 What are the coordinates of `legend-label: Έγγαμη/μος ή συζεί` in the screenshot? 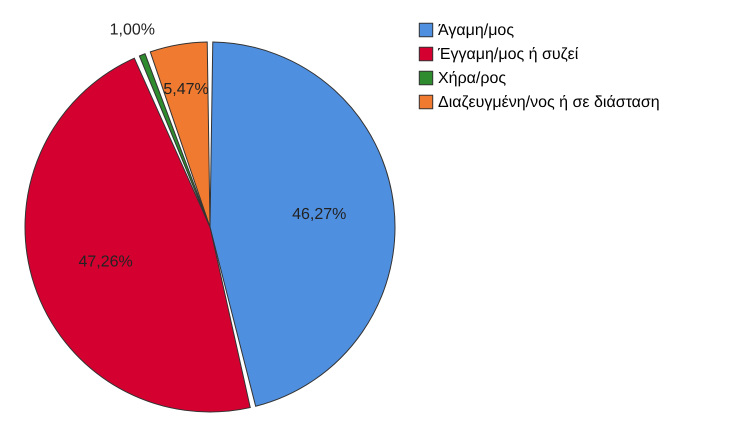 It's located at (508, 54).